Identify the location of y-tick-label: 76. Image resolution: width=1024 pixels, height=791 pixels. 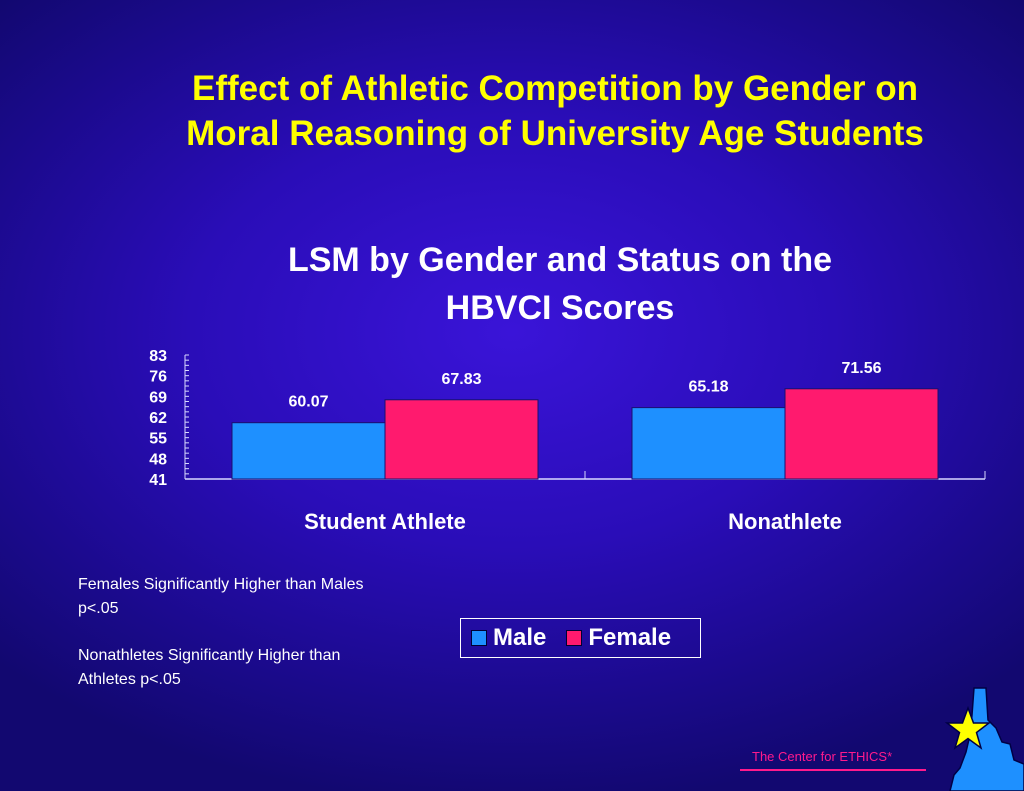
(158, 377).